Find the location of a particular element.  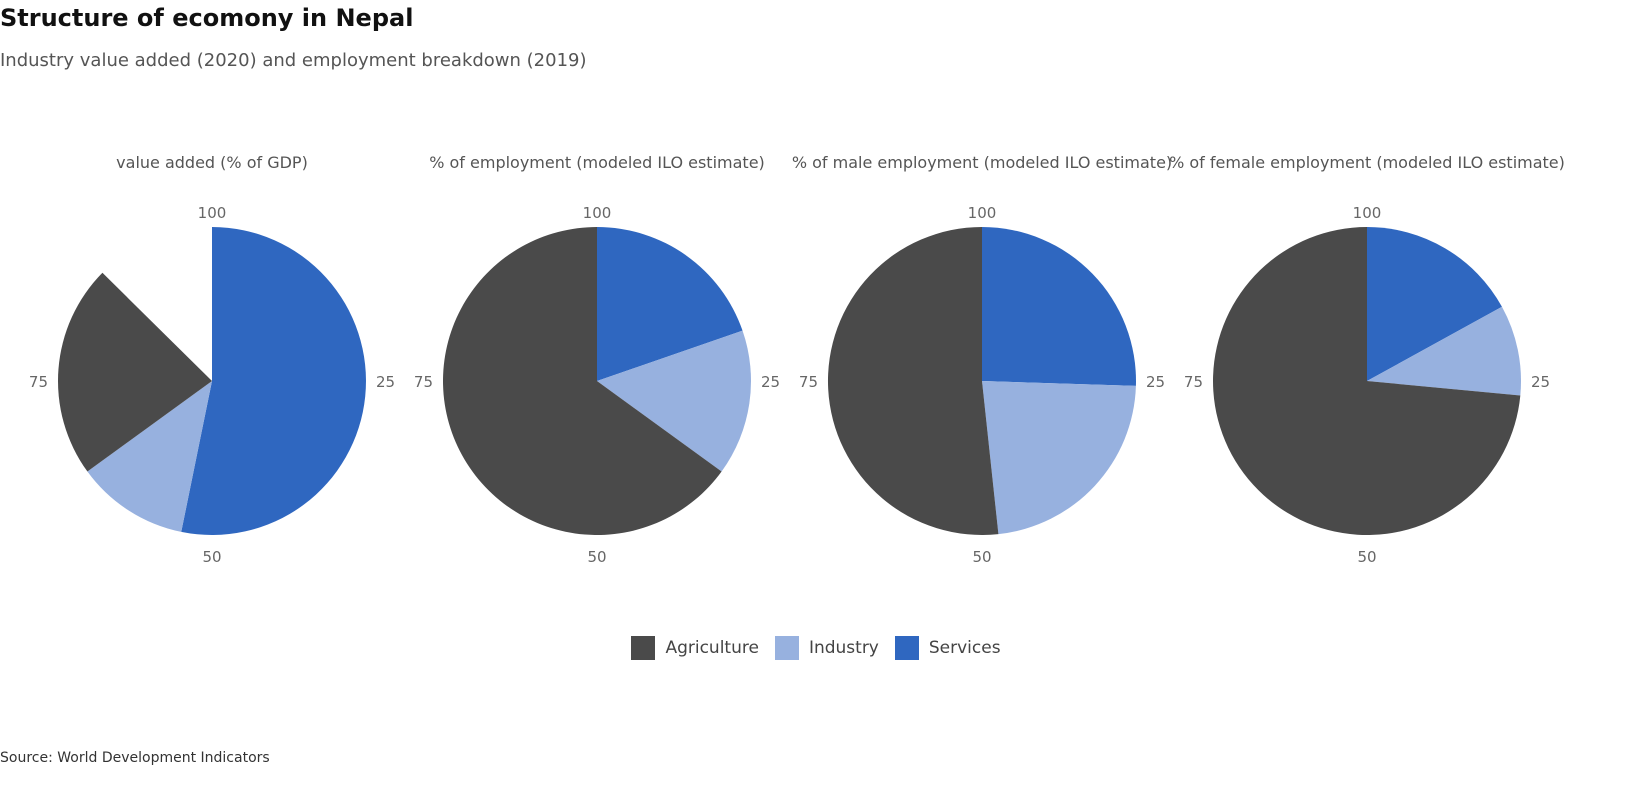

legend-label-services: Services is located at coordinates (964, 648).